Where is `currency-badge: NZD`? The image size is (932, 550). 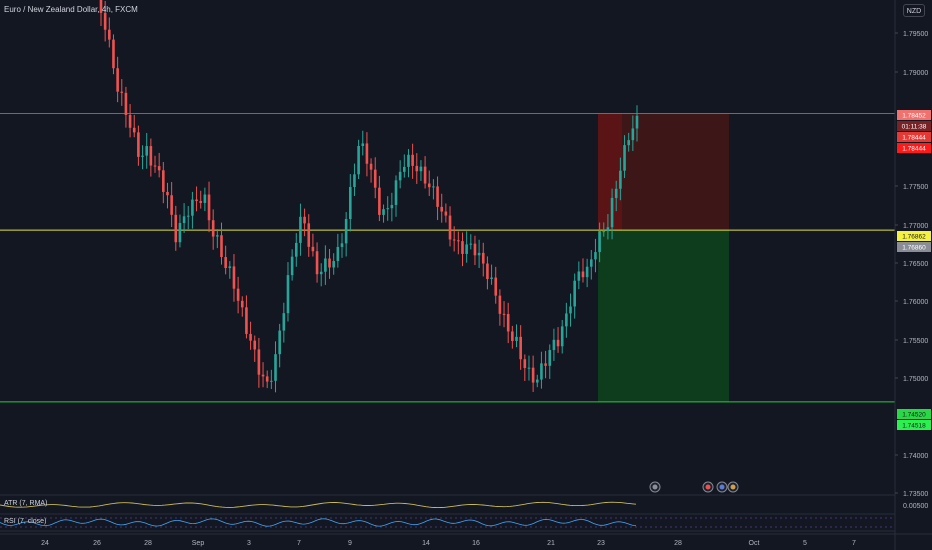 currency-badge: NZD is located at coordinates (914, 10).